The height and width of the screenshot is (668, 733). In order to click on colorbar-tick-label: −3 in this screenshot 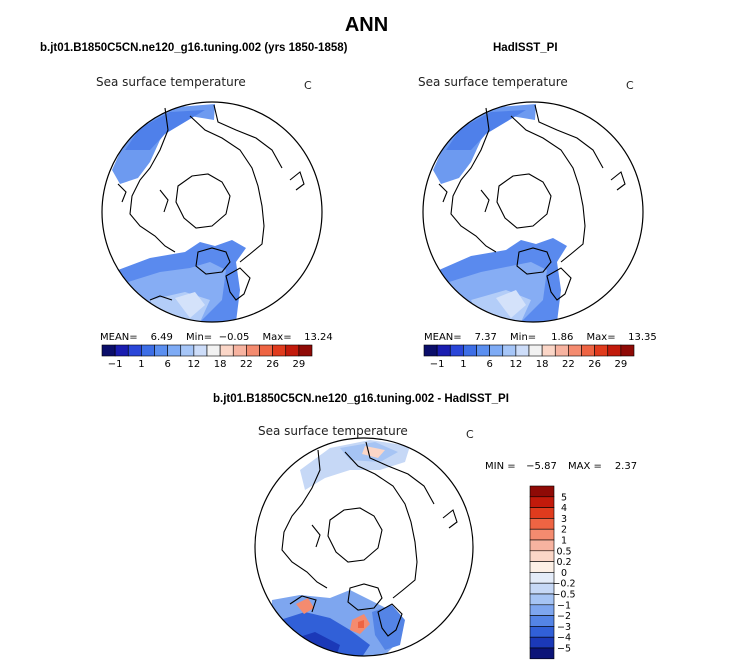, I will do `click(564, 627)`.